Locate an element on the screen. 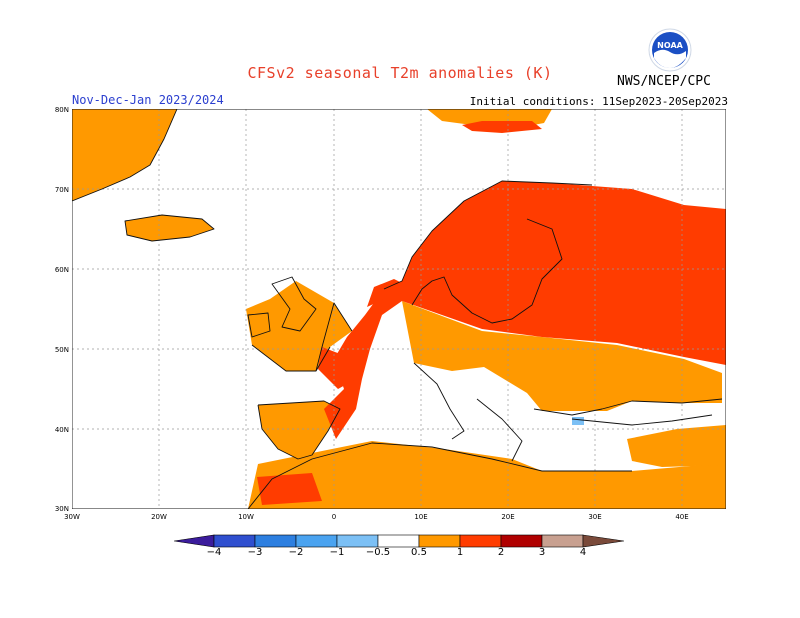 This screenshot has height=618, width=800. noaa-logo: NOAA is located at coordinates (670, 50).